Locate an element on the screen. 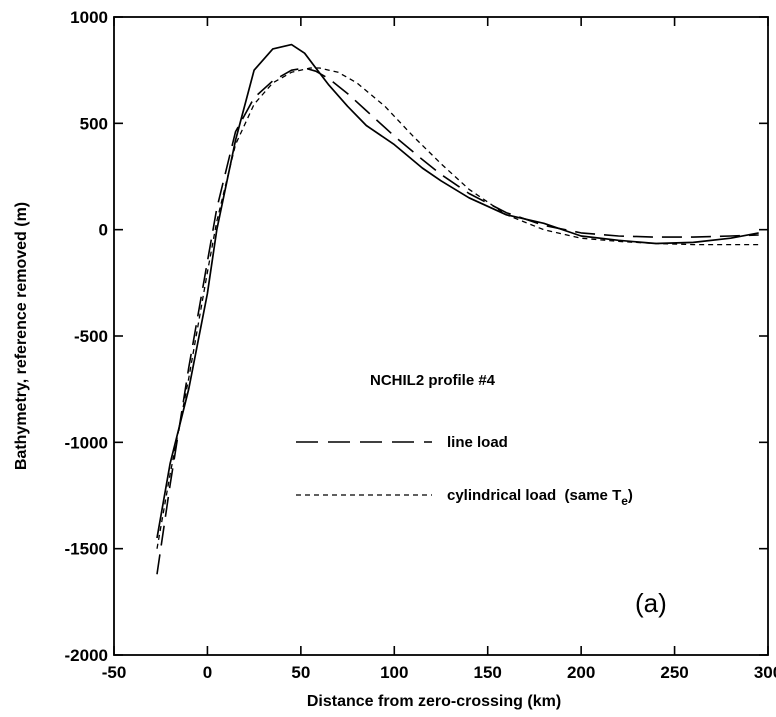  x-axis-title: Distance from zero-crossing (km) is located at coordinates (434, 701).